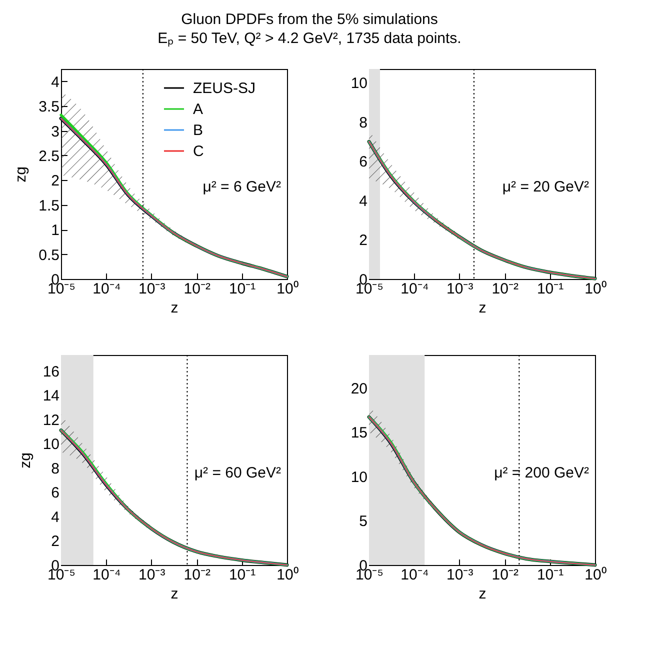 This screenshot has height=648, width=648. I want to click on legend-label: A, so click(198, 109).